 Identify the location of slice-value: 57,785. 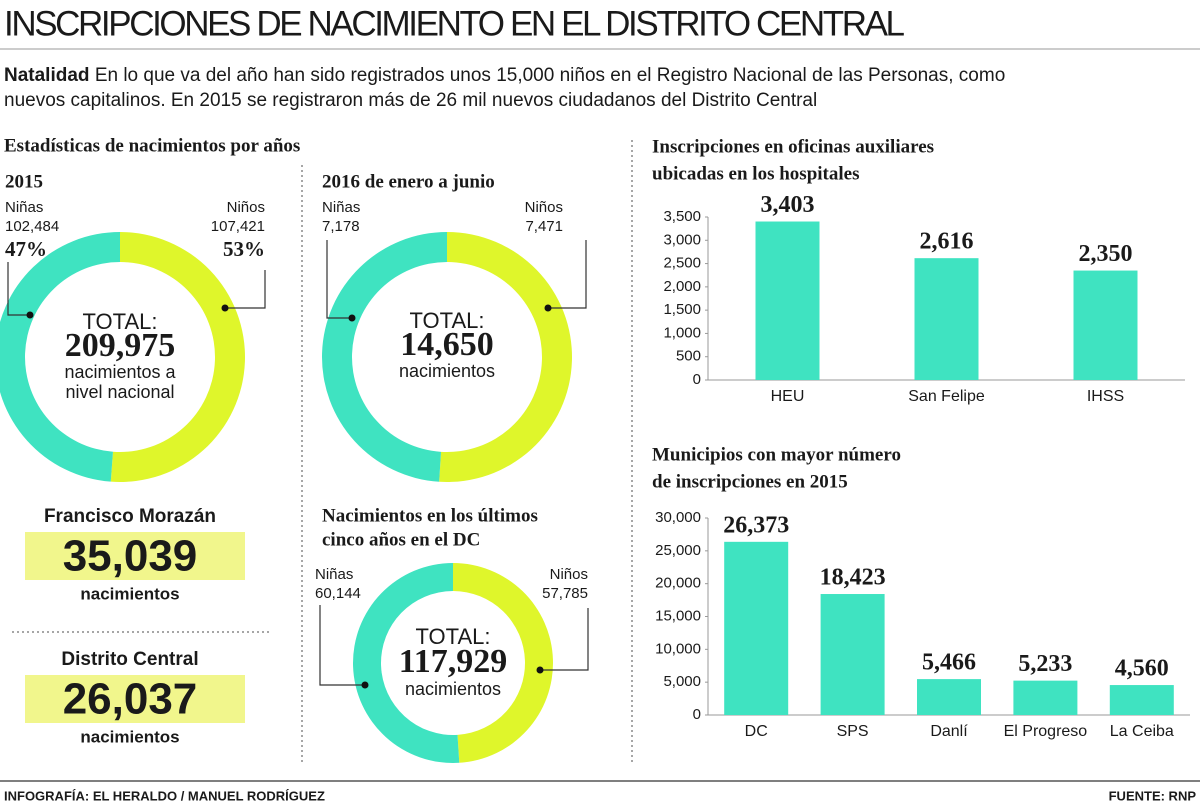
(565, 593).